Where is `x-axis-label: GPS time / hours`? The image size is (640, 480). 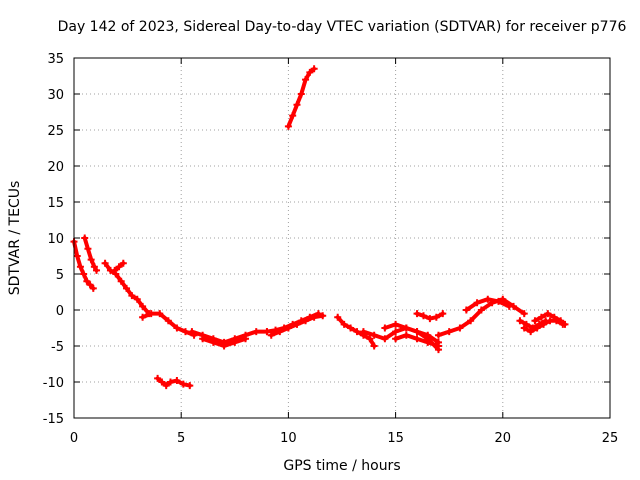
x-axis-label: GPS time / hours is located at coordinates (341, 466).